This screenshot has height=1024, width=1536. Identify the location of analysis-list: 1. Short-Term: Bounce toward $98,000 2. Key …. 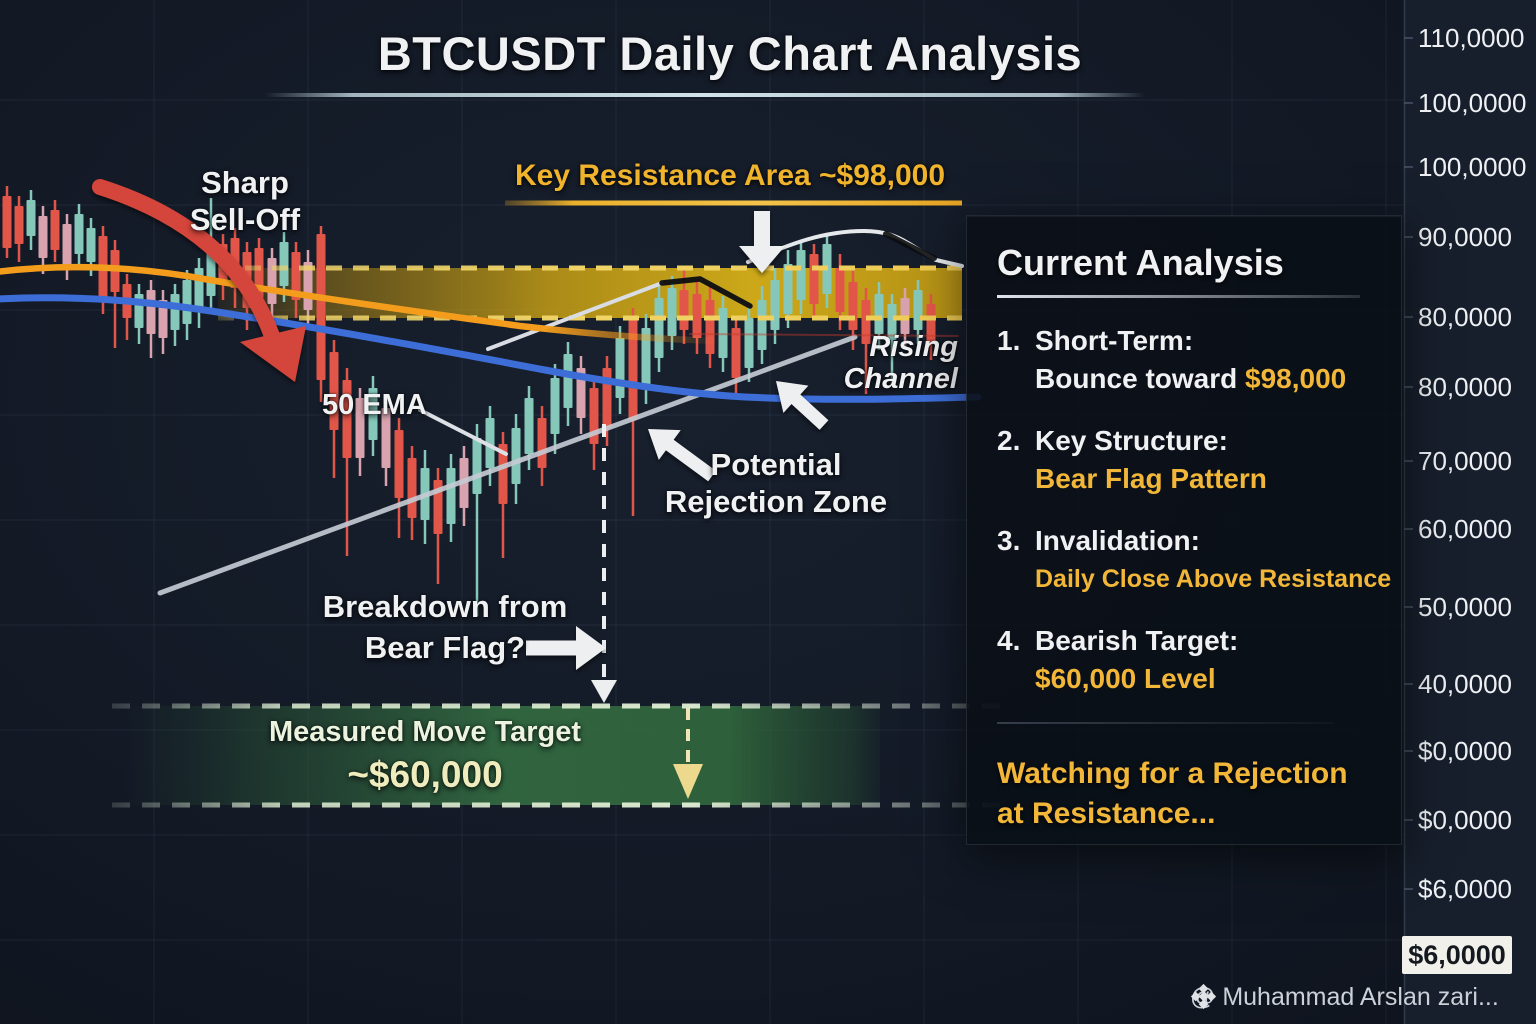
(1194, 510).